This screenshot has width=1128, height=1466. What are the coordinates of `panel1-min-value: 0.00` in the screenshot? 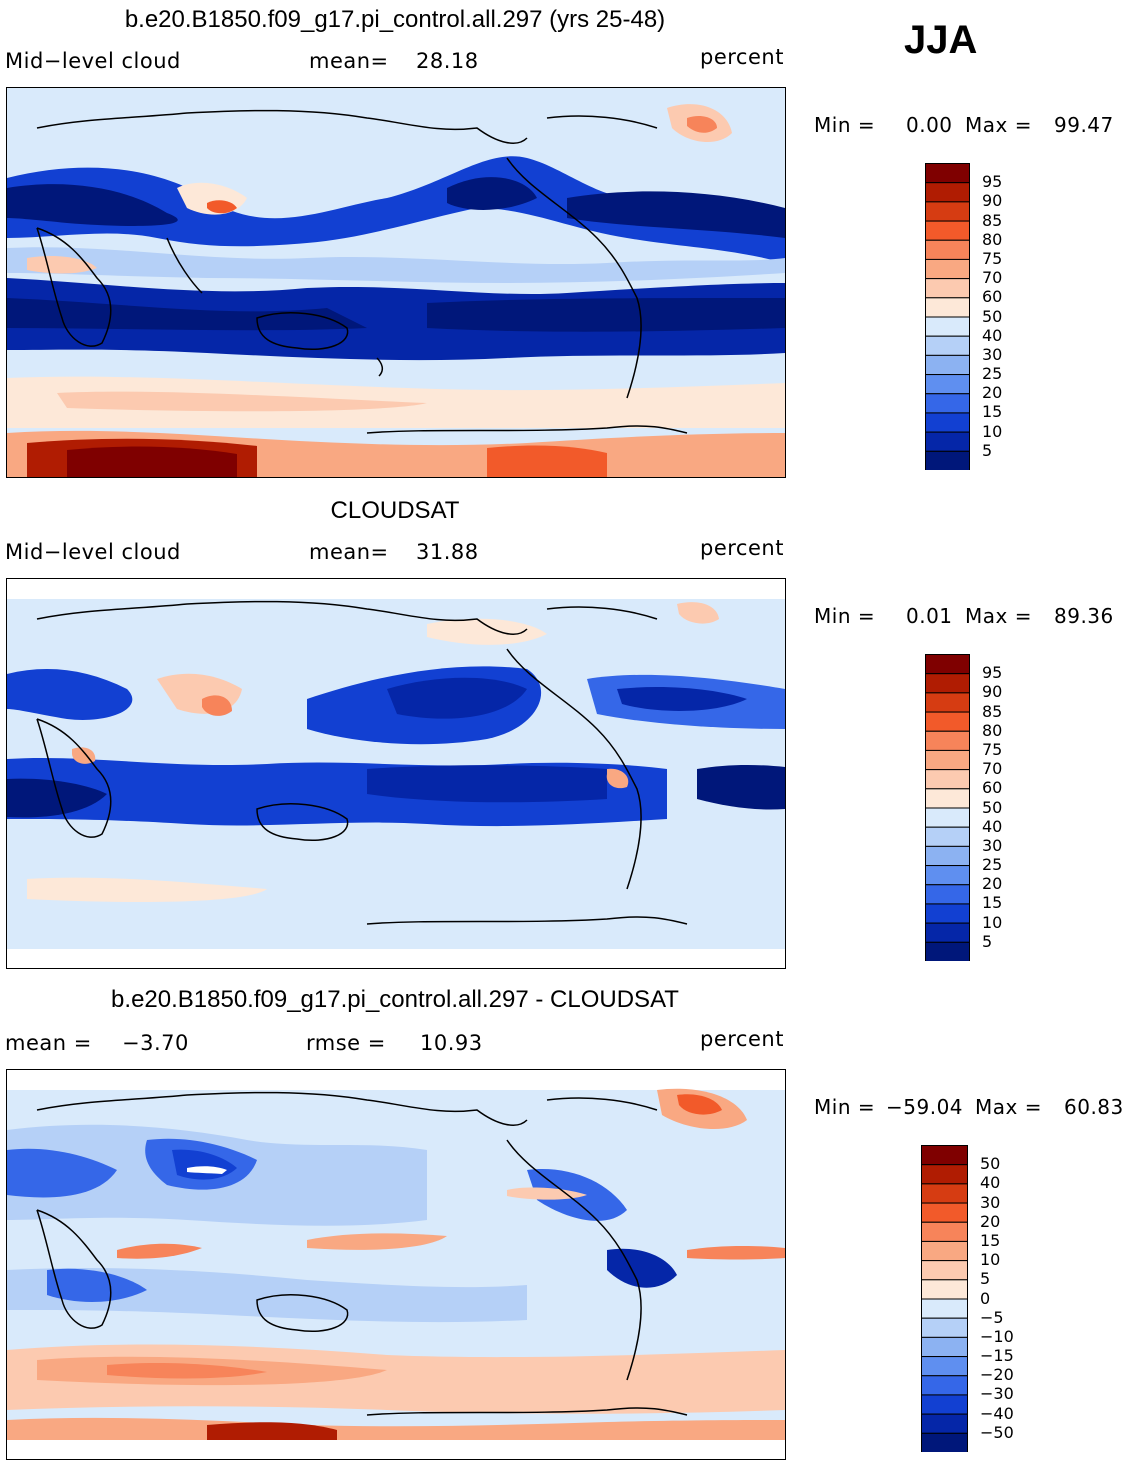 It's located at (929, 125).